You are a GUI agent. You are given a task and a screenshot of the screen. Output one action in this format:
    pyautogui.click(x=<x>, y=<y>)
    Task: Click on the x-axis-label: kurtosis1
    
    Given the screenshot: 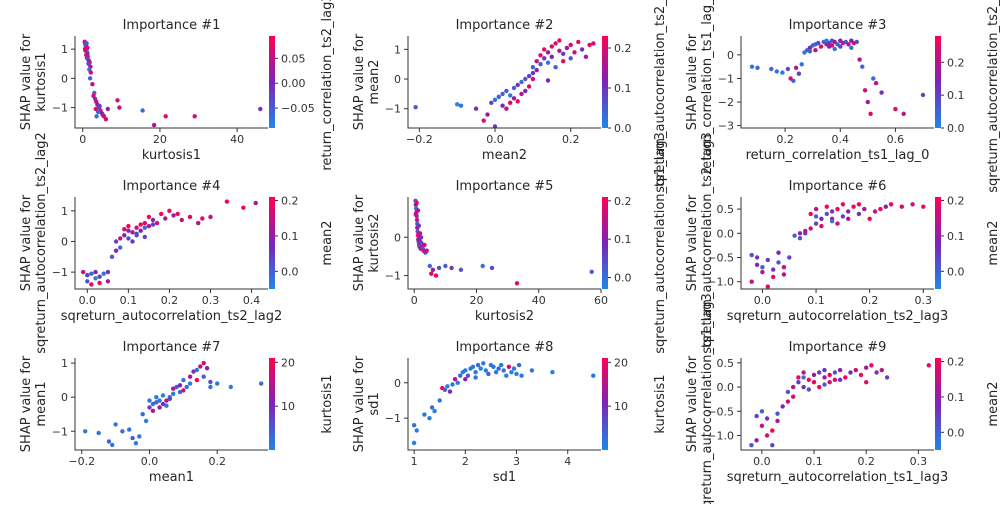 What is the action you would take?
    pyautogui.click(x=171, y=155)
    